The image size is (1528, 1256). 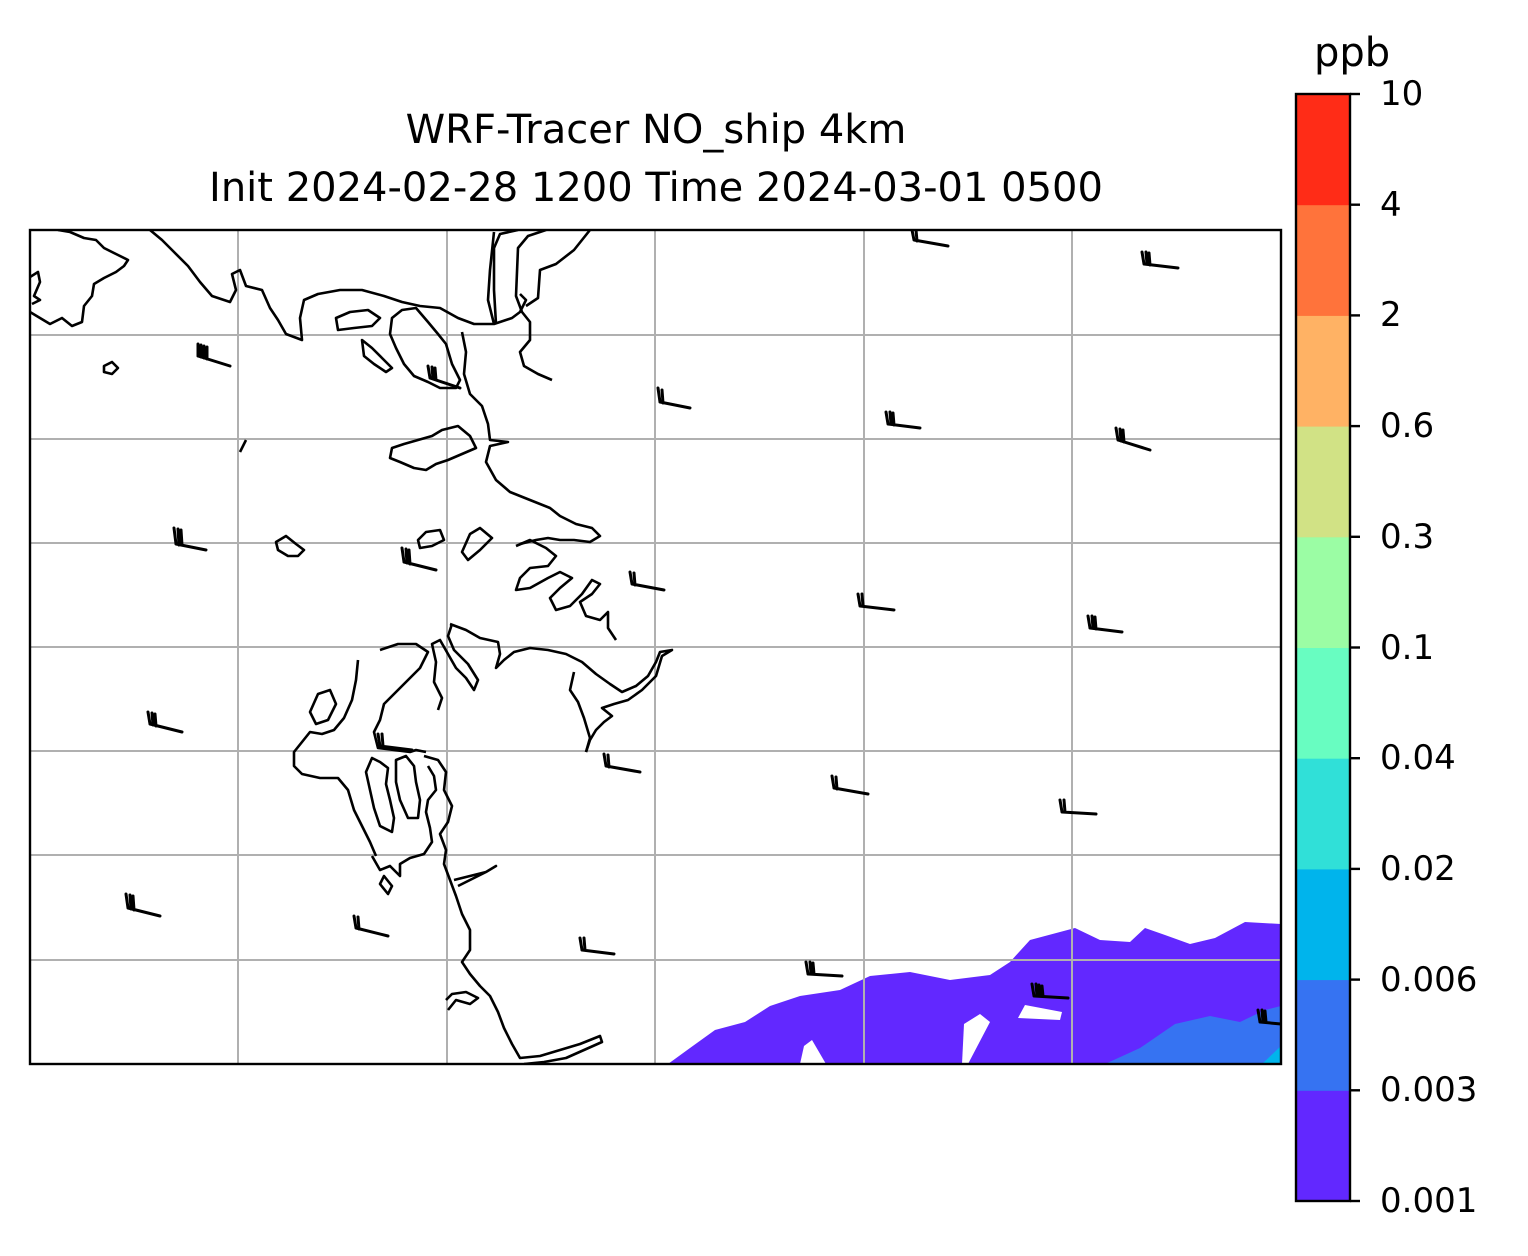 What do you see at coordinates (1429, 1201) in the screenshot?
I see `colorbar-tick-label: 0.001` at bounding box center [1429, 1201].